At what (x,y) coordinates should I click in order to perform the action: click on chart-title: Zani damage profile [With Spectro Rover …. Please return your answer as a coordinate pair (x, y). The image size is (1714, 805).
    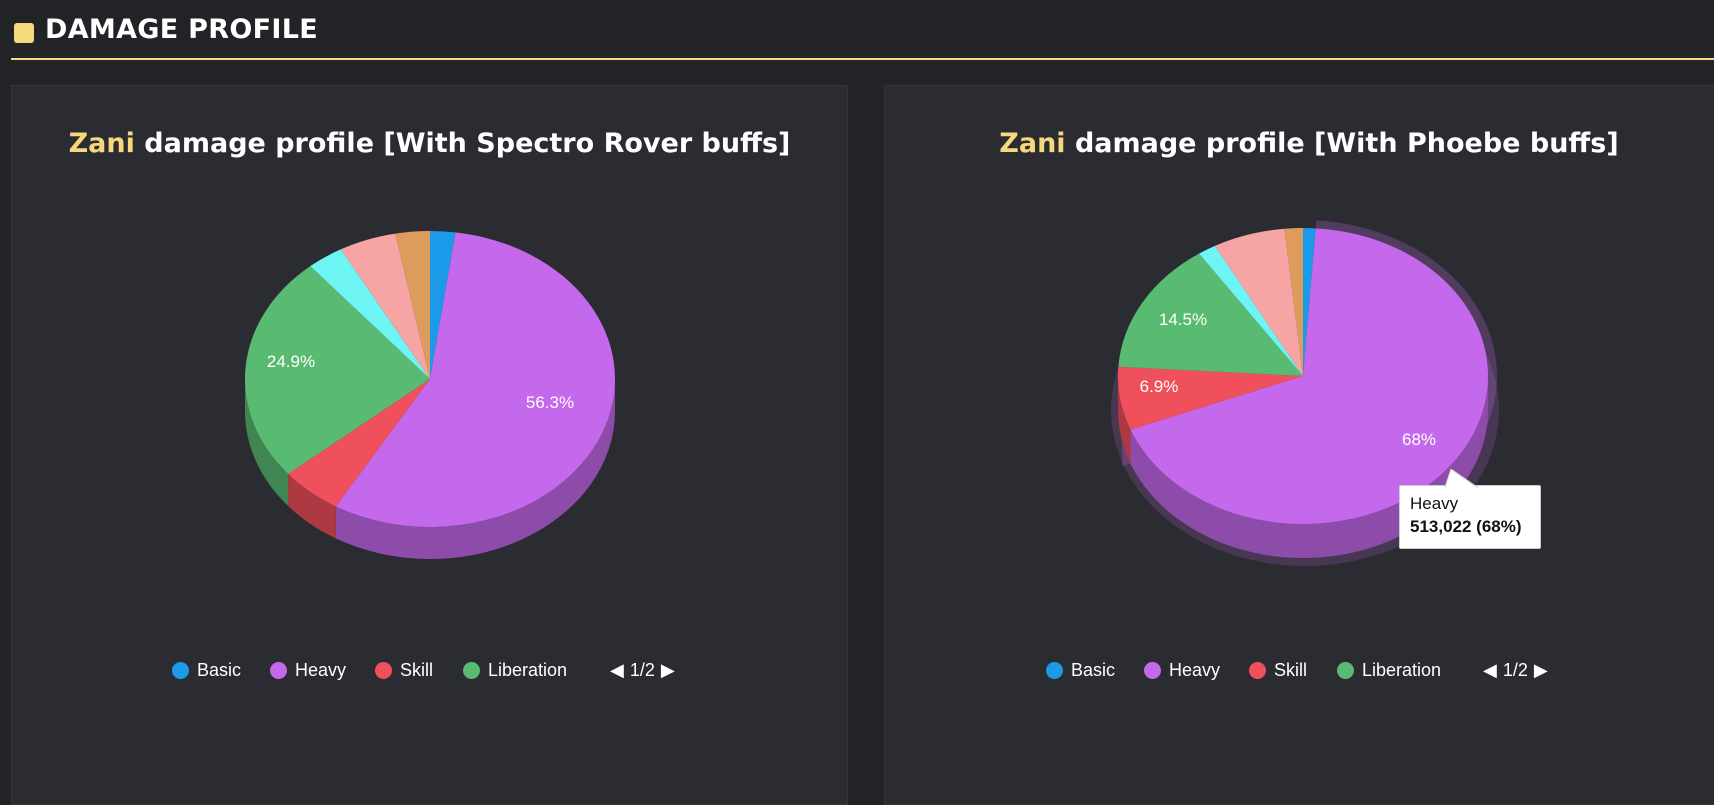
    Looking at the image, I should click on (429, 143).